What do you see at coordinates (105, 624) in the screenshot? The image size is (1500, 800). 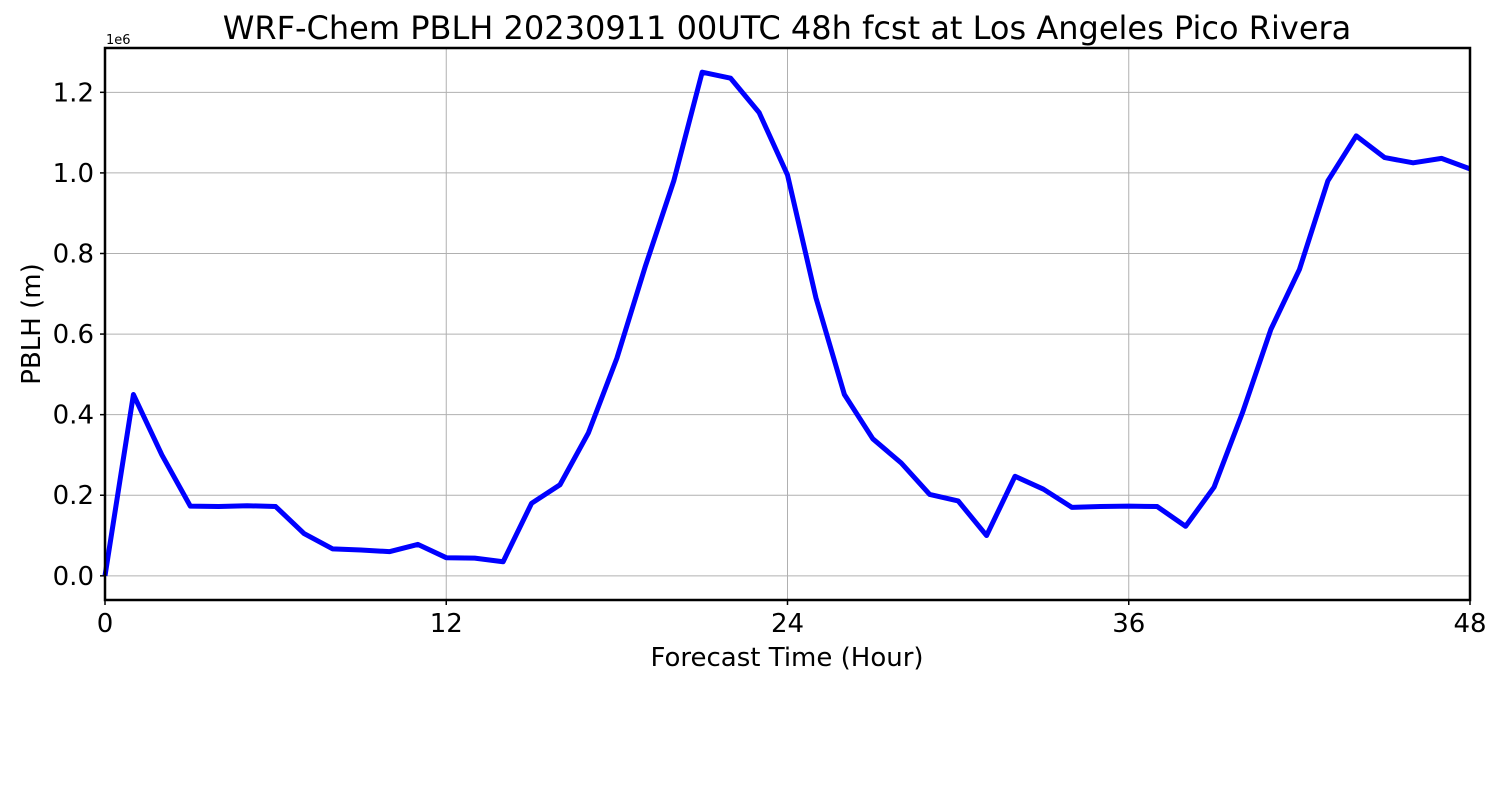 I see `x-tick-label: 0` at bounding box center [105, 624].